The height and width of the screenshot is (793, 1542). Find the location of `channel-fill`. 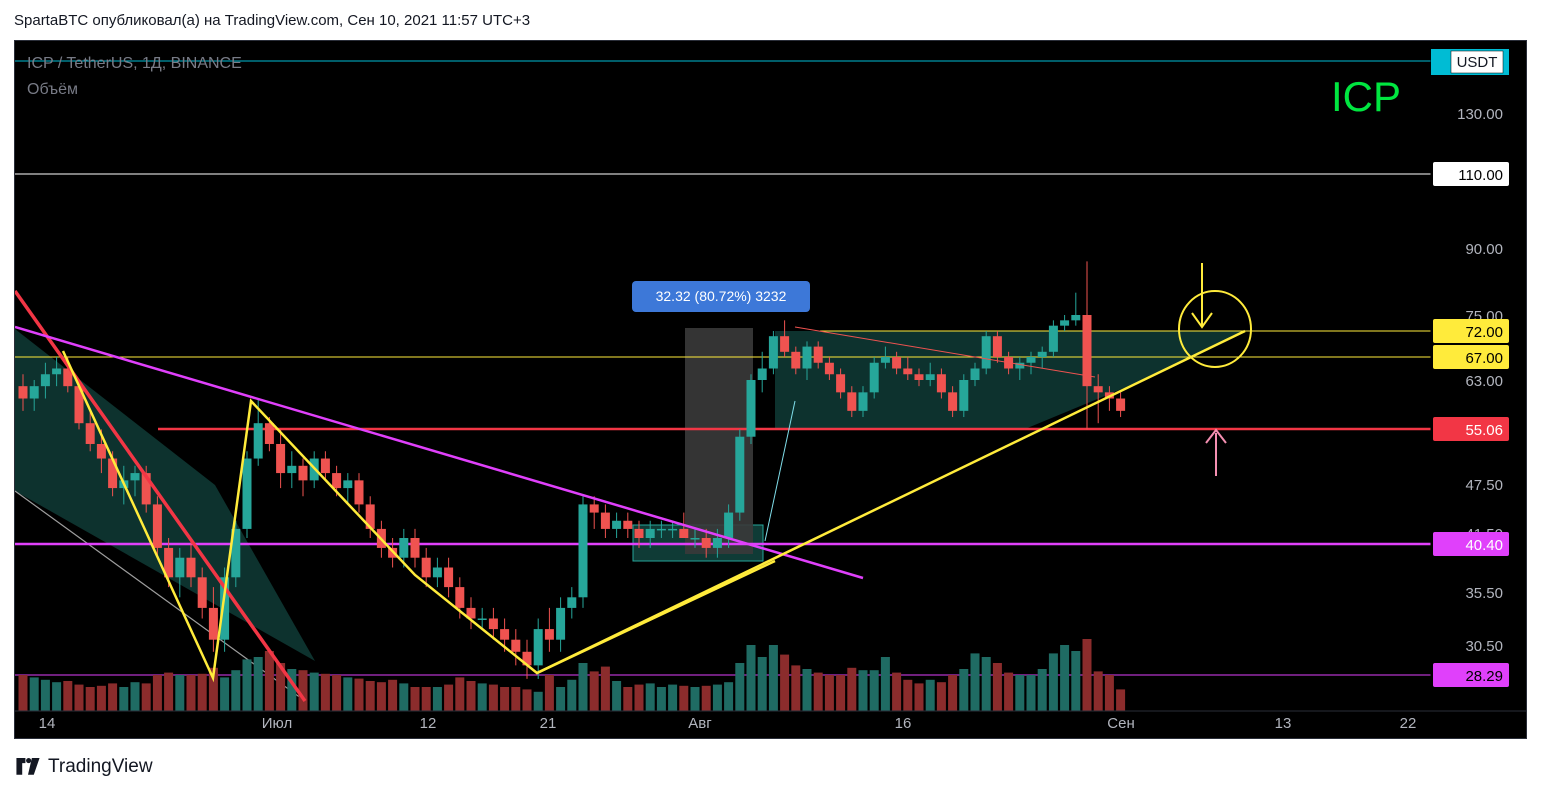

channel-fill is located at coordinates (165, 495).